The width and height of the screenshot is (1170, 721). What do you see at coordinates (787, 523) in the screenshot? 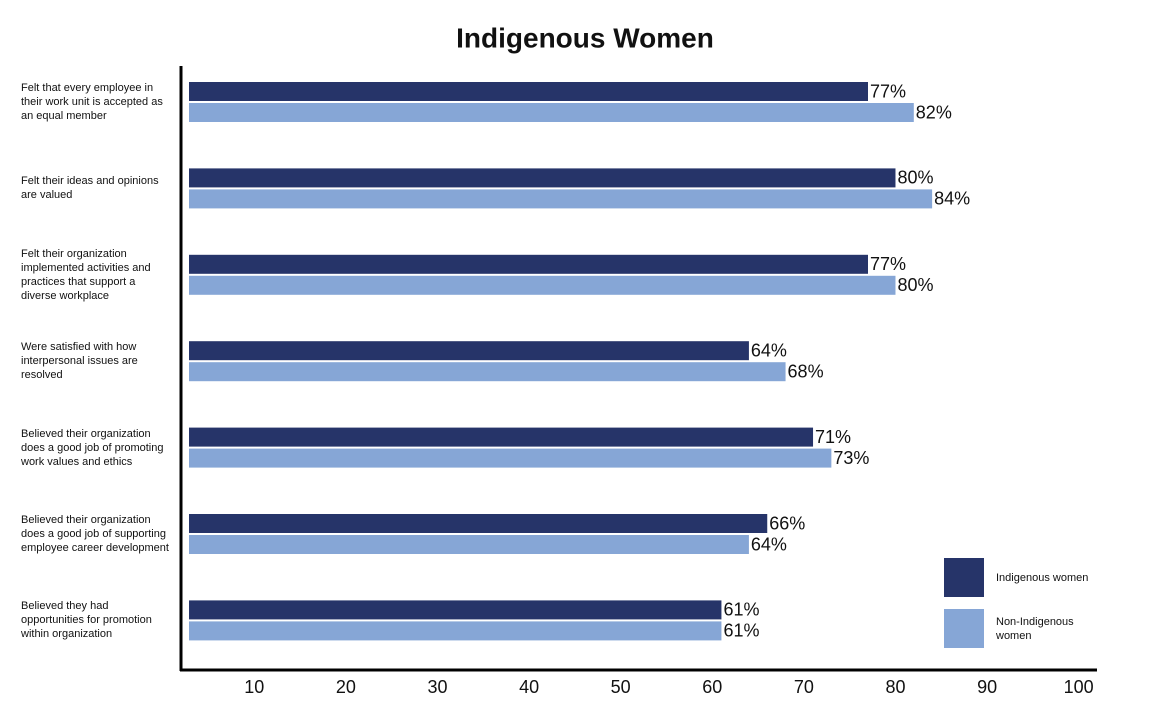
I see `value-label: 66%` at bounding box center [787, 523].